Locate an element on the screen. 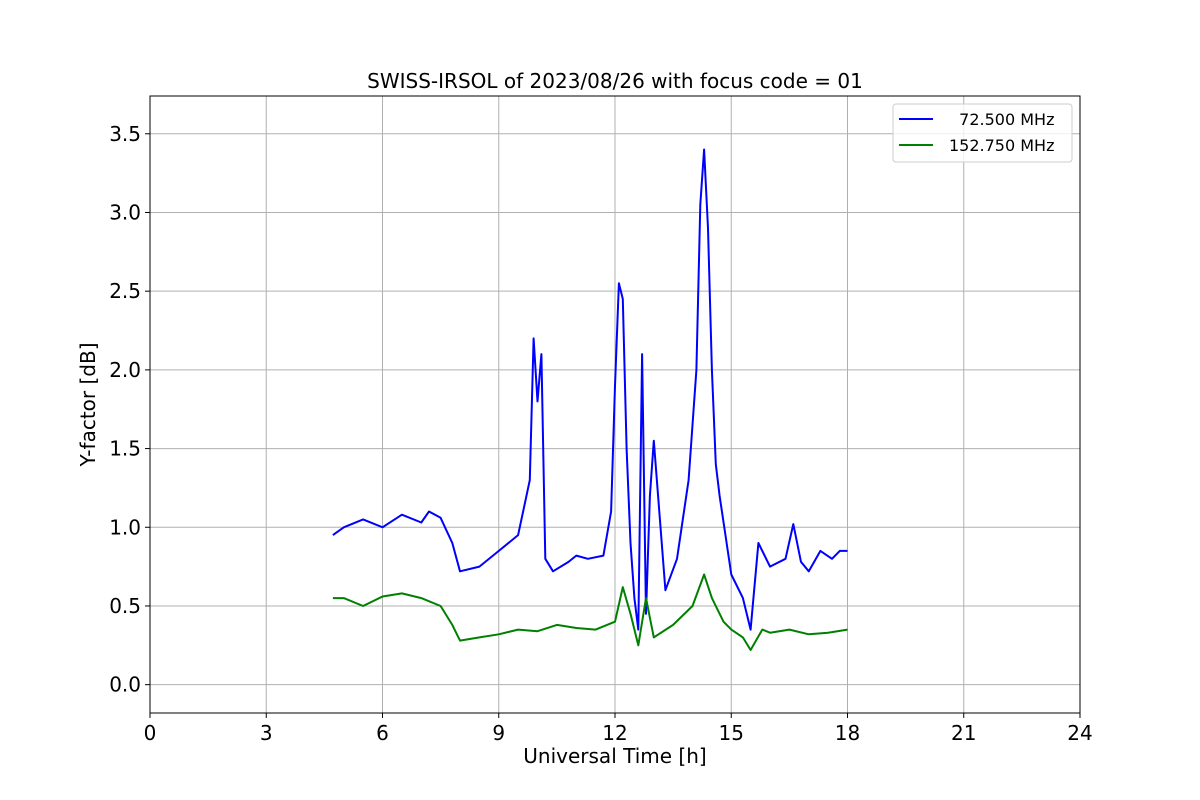 The image size is (1200, 800). legend-box is located at coordinates (982, 133).